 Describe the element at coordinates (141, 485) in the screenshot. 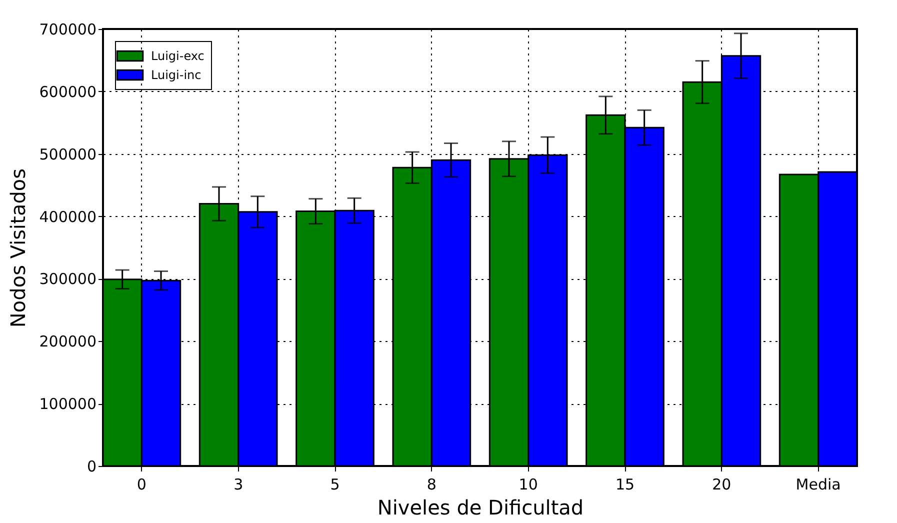

I see `x-tick-label: 0` at that location.